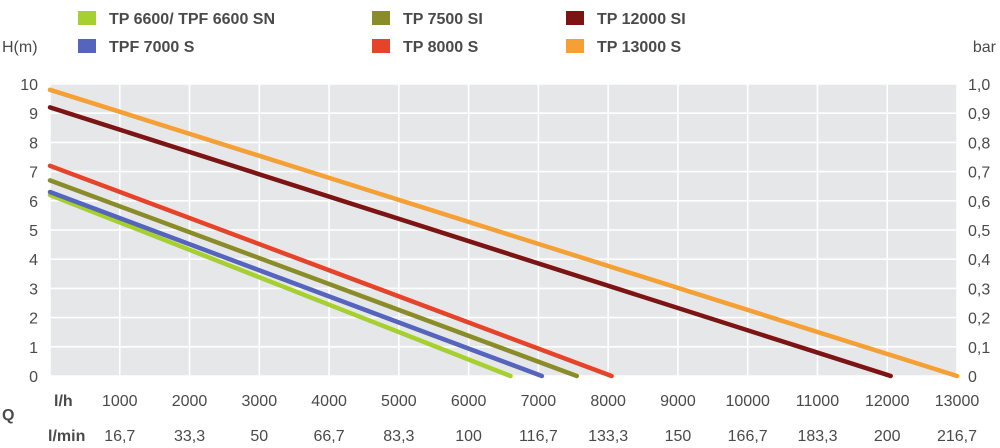 The width and height of the screenshot is (1000, 448). What do you see at coordinates (817, 436) in the screenshot?
I see `x-lmin-tick-label: 183,3` at bounding box center [817, 436].